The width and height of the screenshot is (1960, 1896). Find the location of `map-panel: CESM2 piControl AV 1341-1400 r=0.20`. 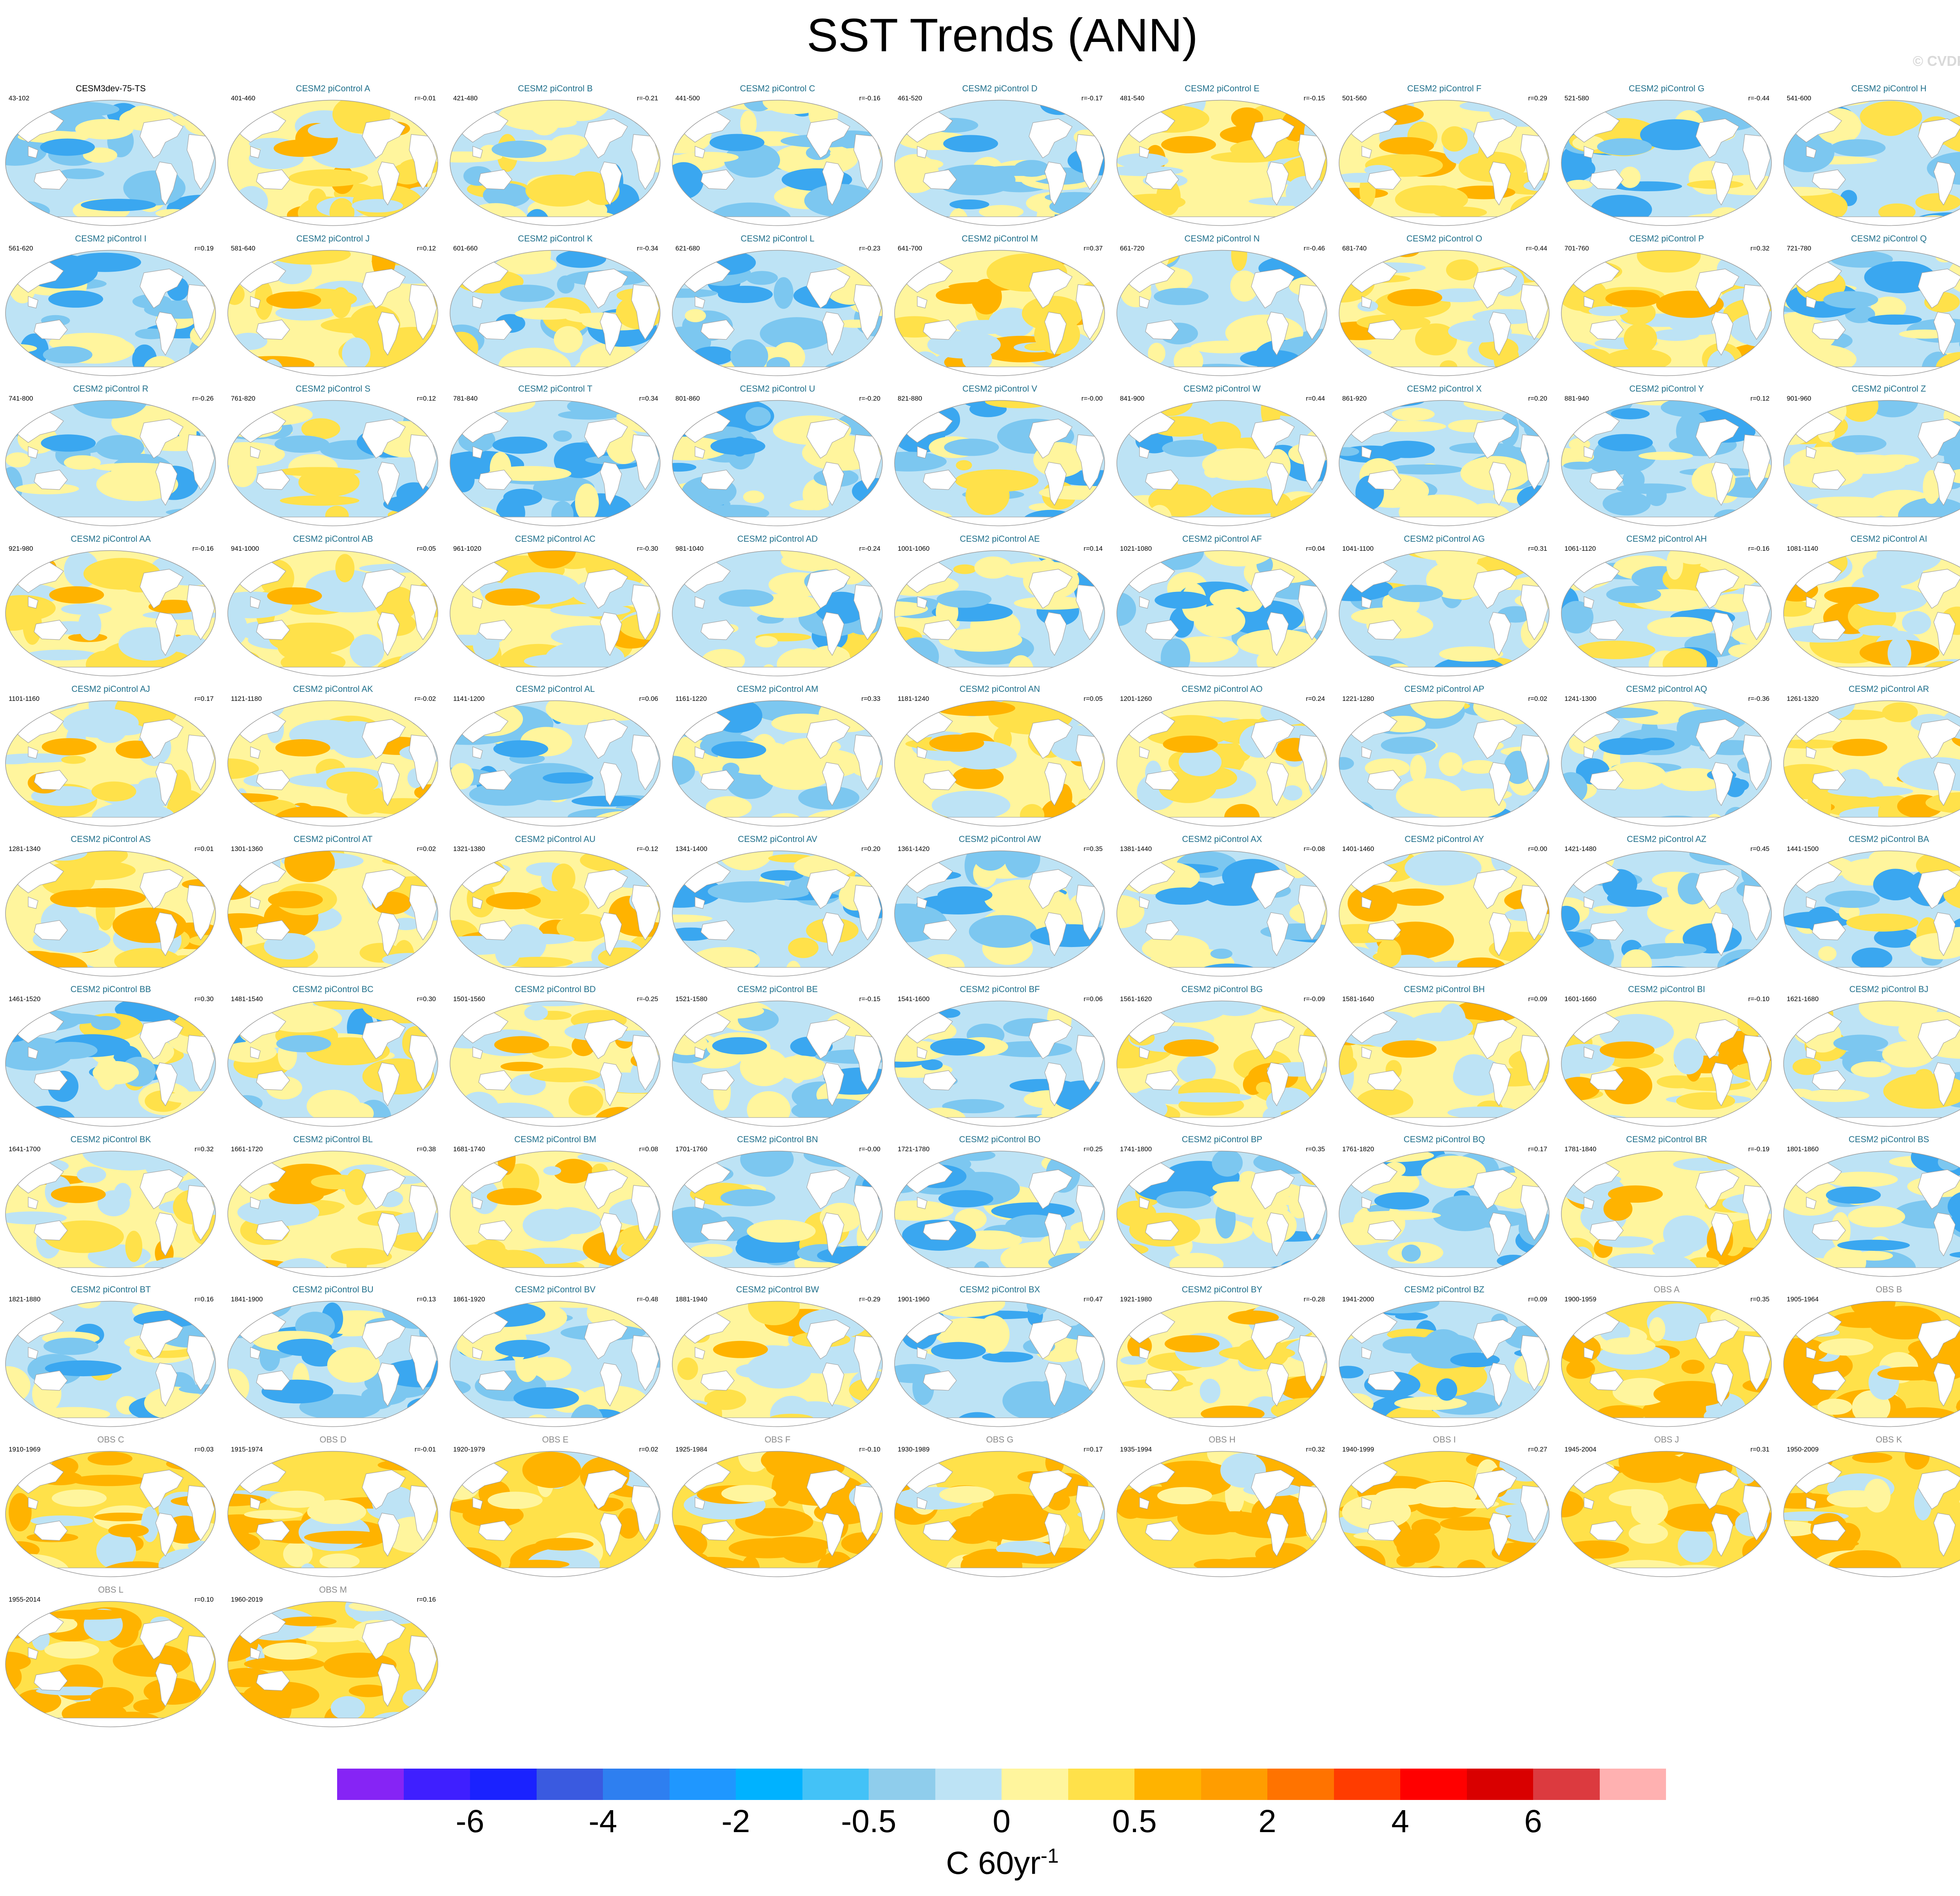

map-panel: CESM2 piControl AV 1341-1400 r=0.20 is located at coordinates (777, 905).